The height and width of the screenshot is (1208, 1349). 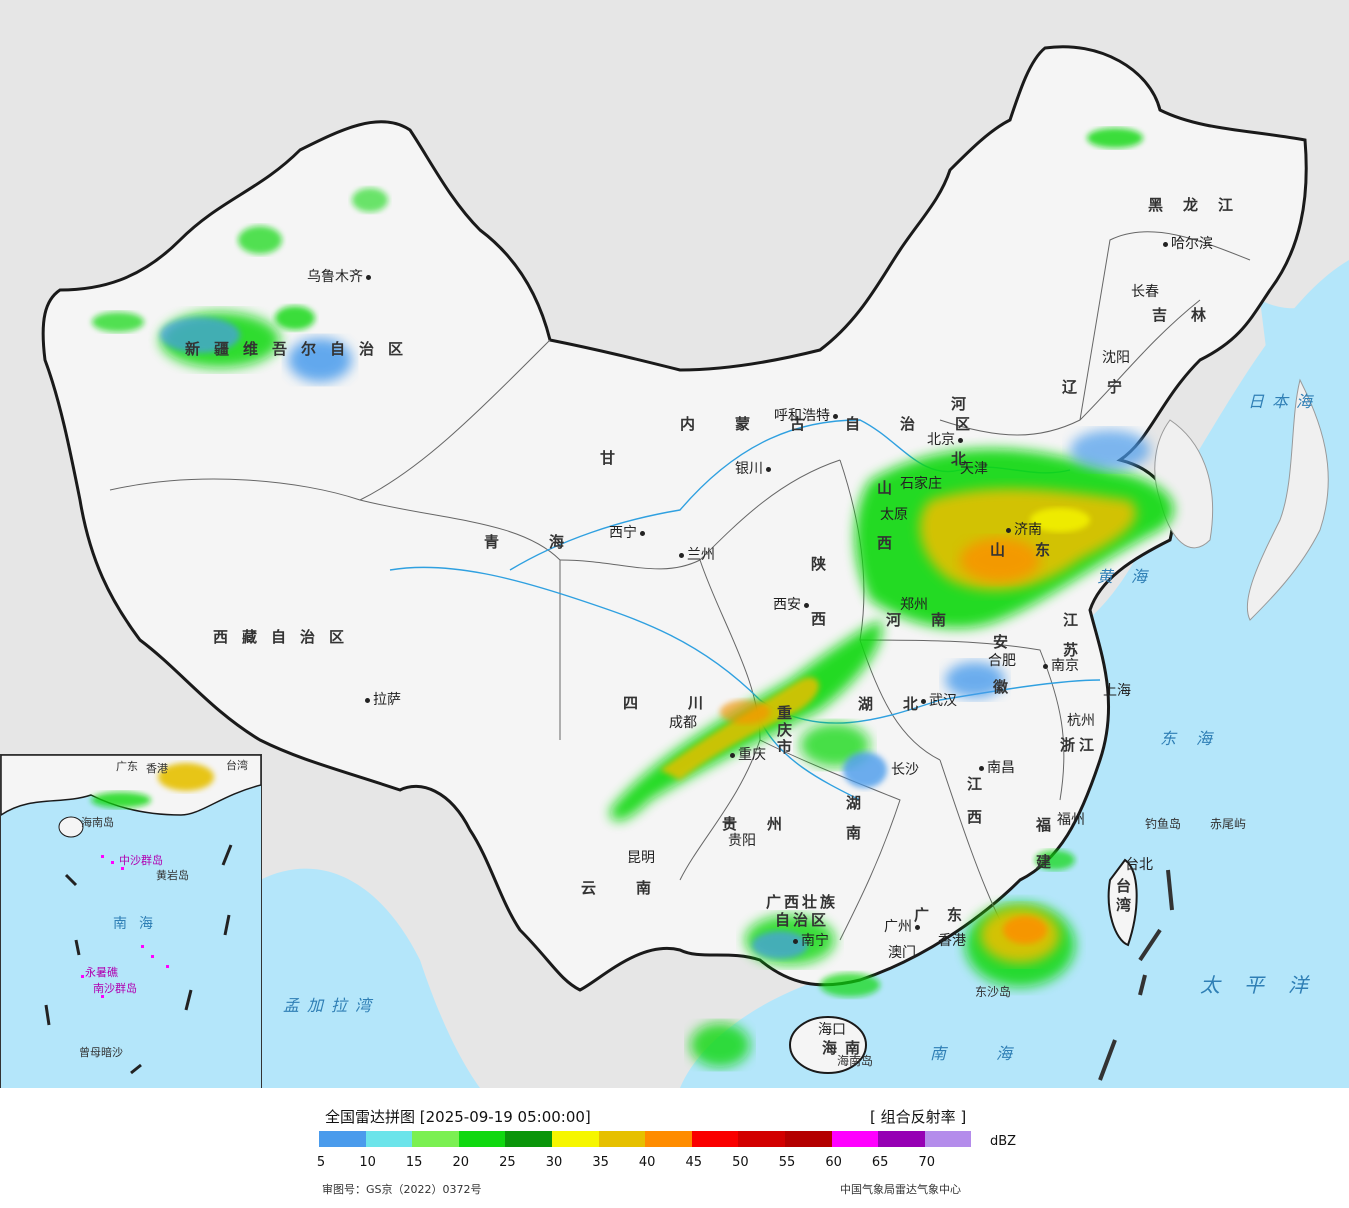 What do you see at coordinates (1022, 530) in the screenshot?
I see `city-jinan: 济南` at bounding box center [1022, 530].